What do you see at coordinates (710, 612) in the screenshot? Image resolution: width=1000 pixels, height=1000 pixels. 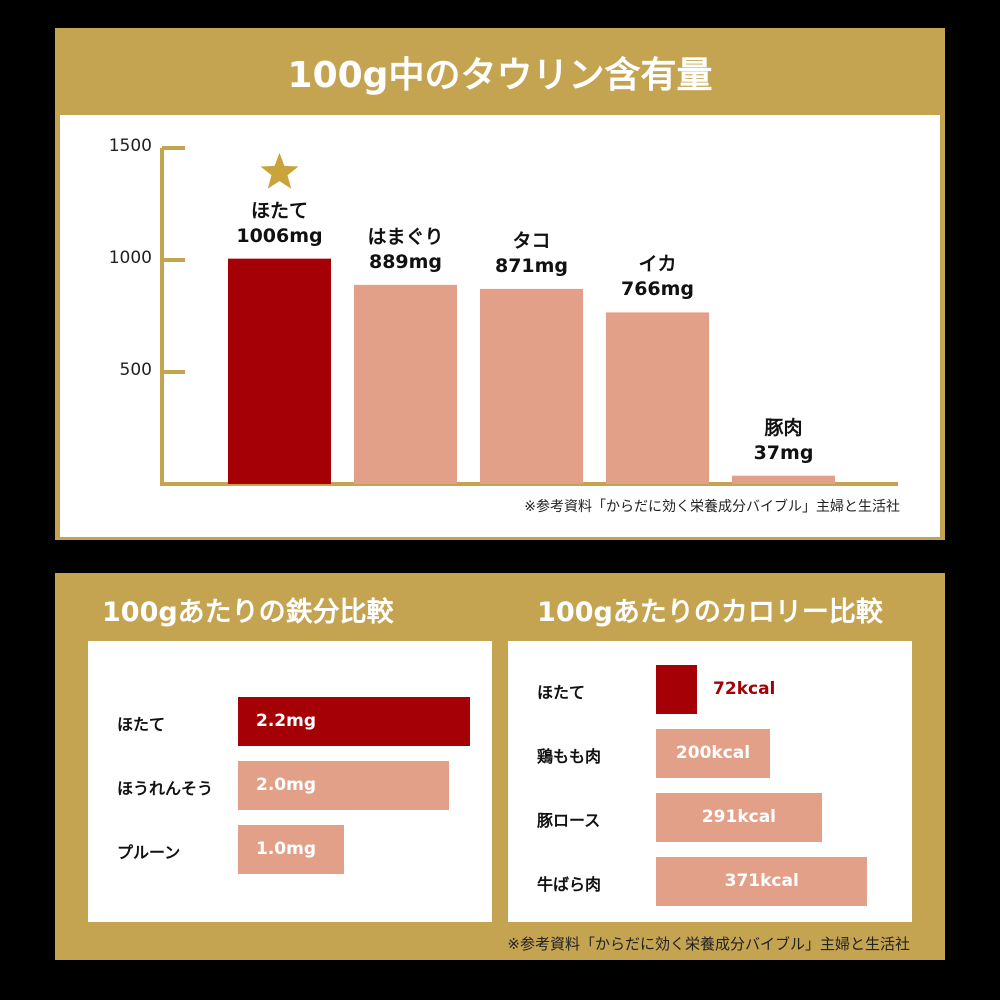 I see `calorie-title: 100gあたりのカロリー比較` at bounding box center [710, 612].